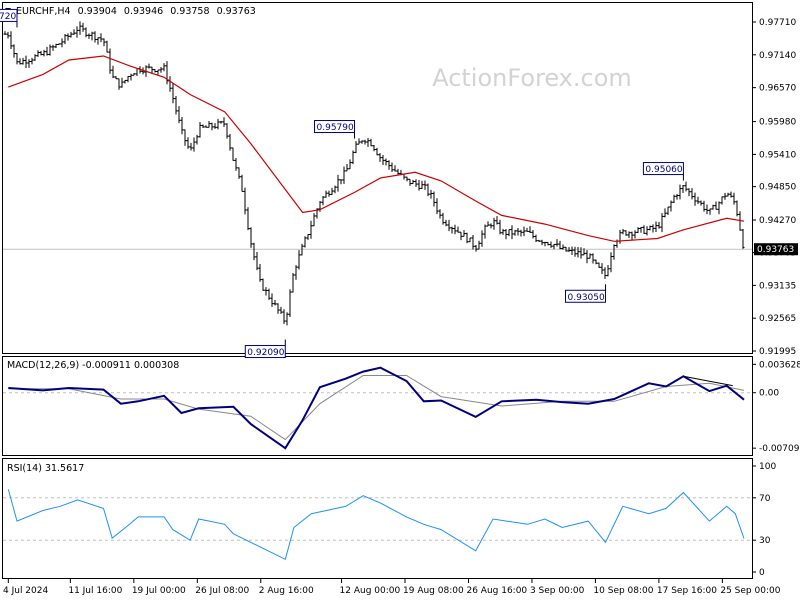  What do you see at coordinates (95, 587) in the screenshot?
I see `time-tick: 11 Jul 16:00` at bounding box center [95, 587].